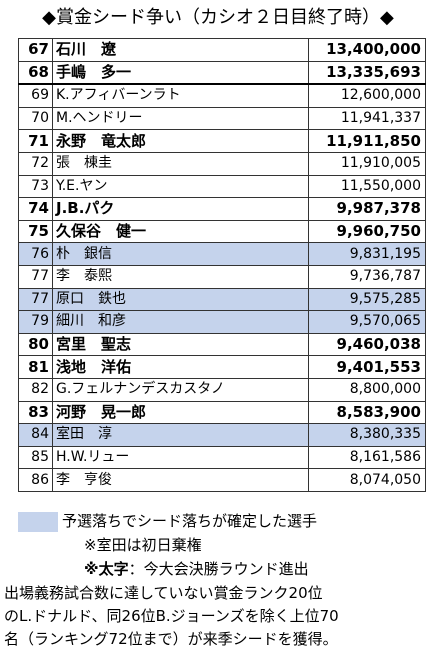 Image resolution: width=436 pixels, height=654 pixels. Describe the element at coordinates (35, 457) in the screenshot. I see `rank-cell: 85` at that location.